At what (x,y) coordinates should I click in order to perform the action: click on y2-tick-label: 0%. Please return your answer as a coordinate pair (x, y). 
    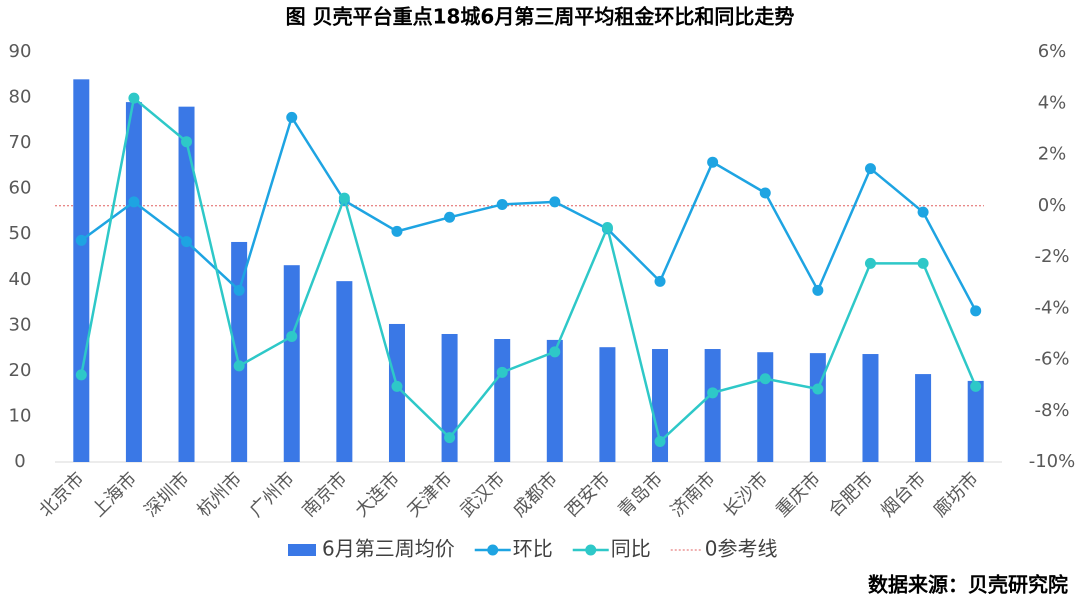
    Looking at the image, I should click on (1052, 205).